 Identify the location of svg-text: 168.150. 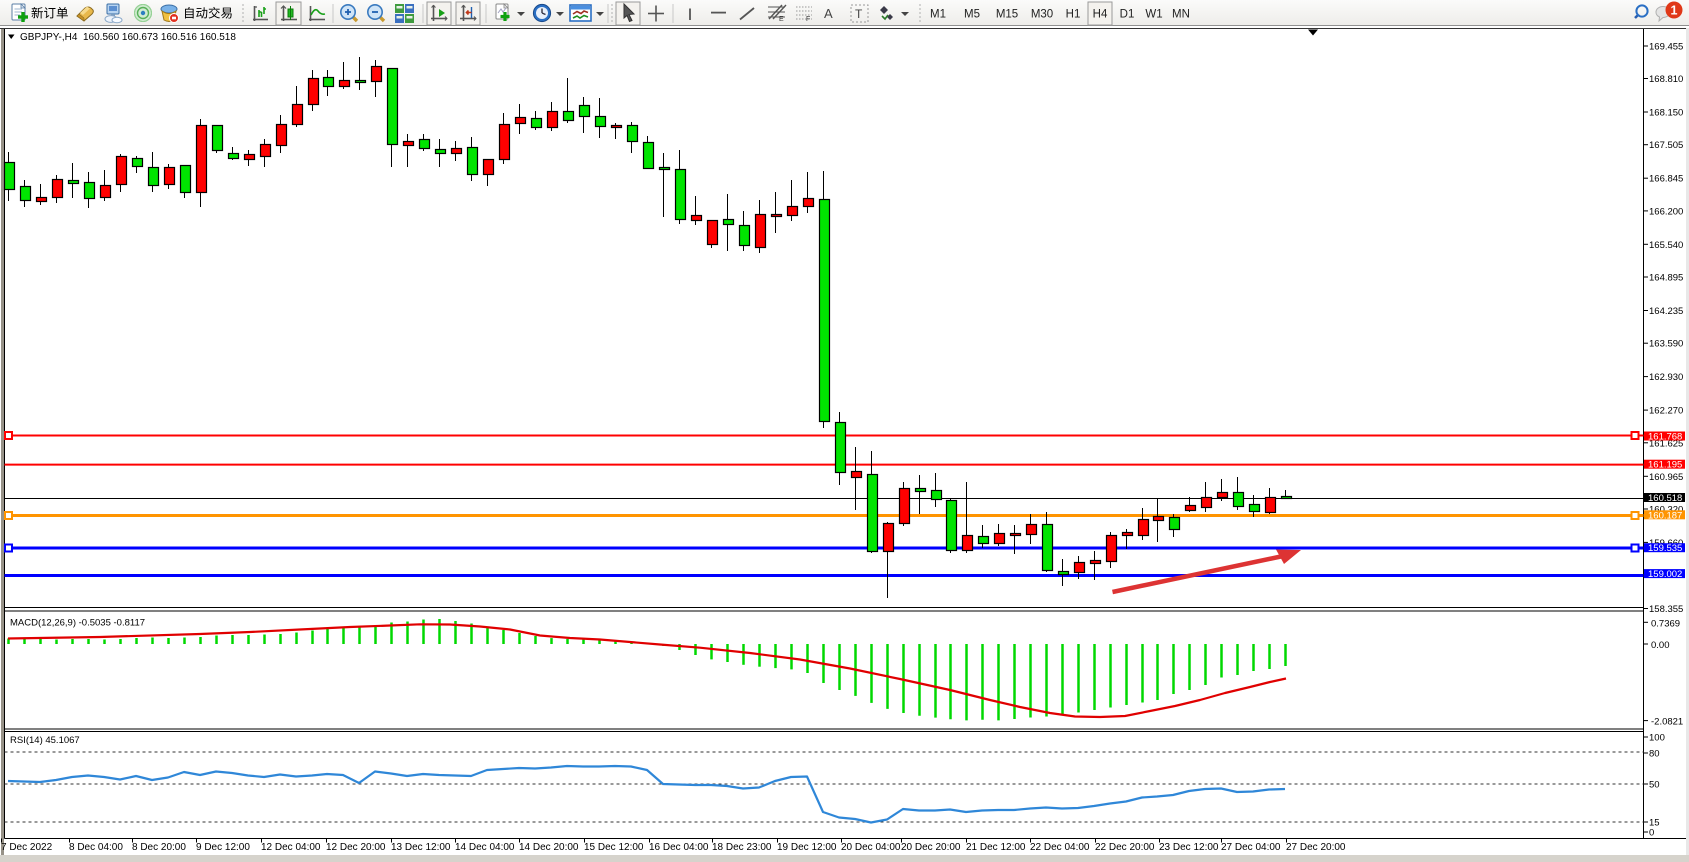
(1666, 113).